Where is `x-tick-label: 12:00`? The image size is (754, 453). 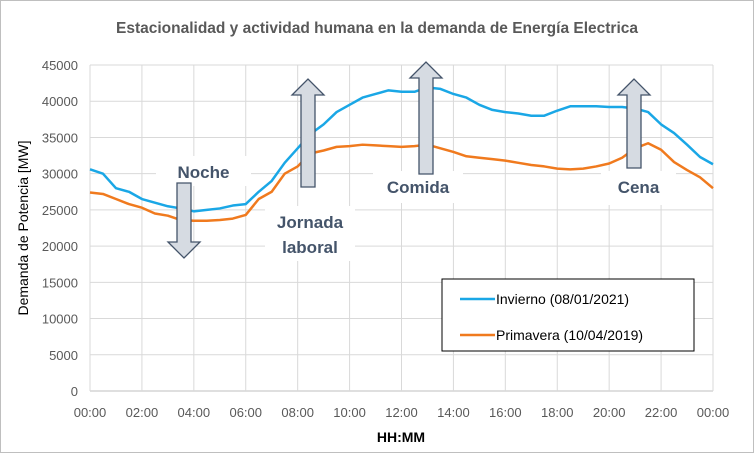 x-tick-label: 12:00 is located at coordinates (401, 412).